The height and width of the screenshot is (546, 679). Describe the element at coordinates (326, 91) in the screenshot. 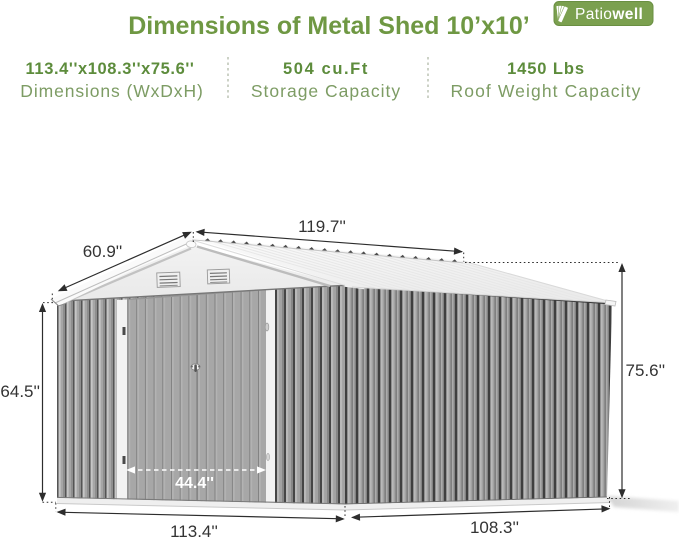

I see `svg-text: Storage Capacity` at that location.